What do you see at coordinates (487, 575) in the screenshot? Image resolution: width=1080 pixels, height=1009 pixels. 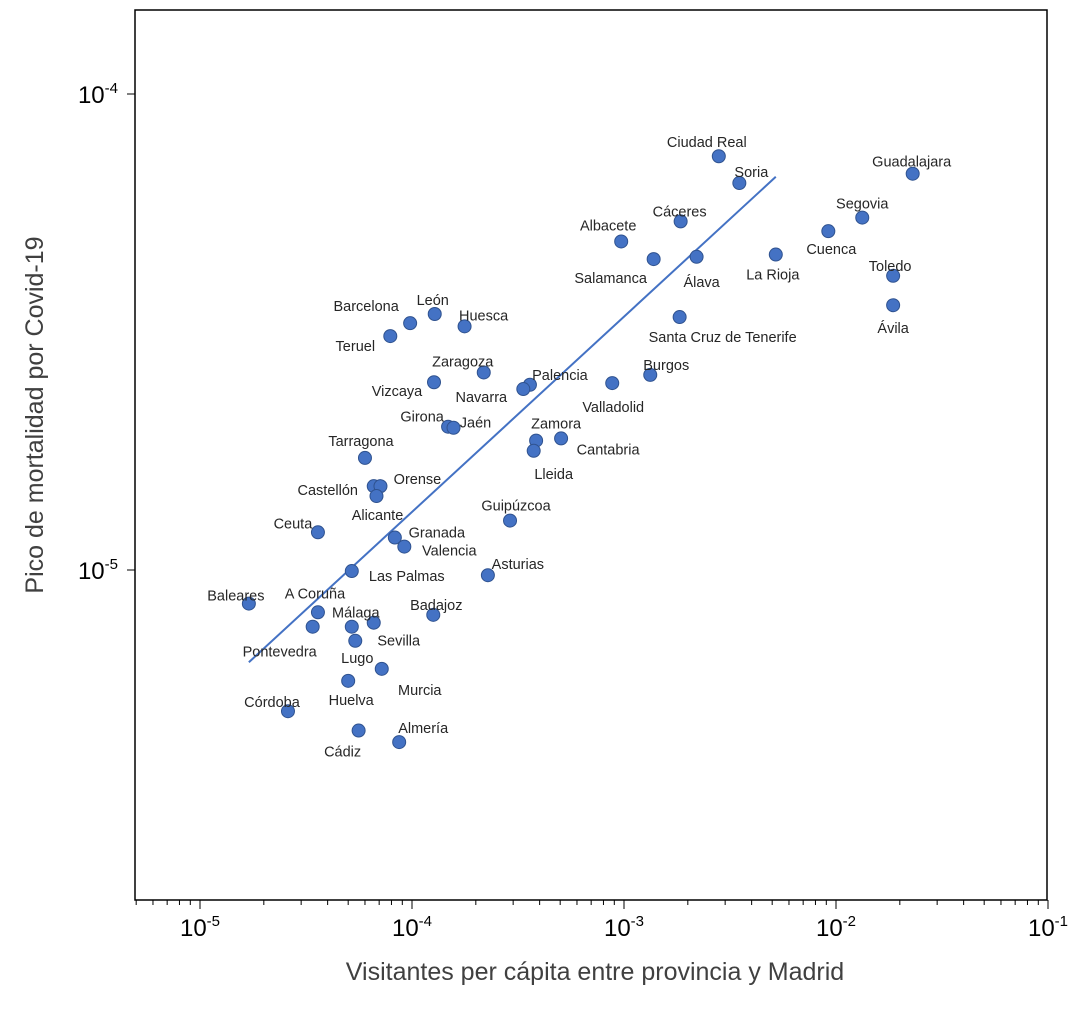 I see `point-asturias` at bounding box center [487, 575].